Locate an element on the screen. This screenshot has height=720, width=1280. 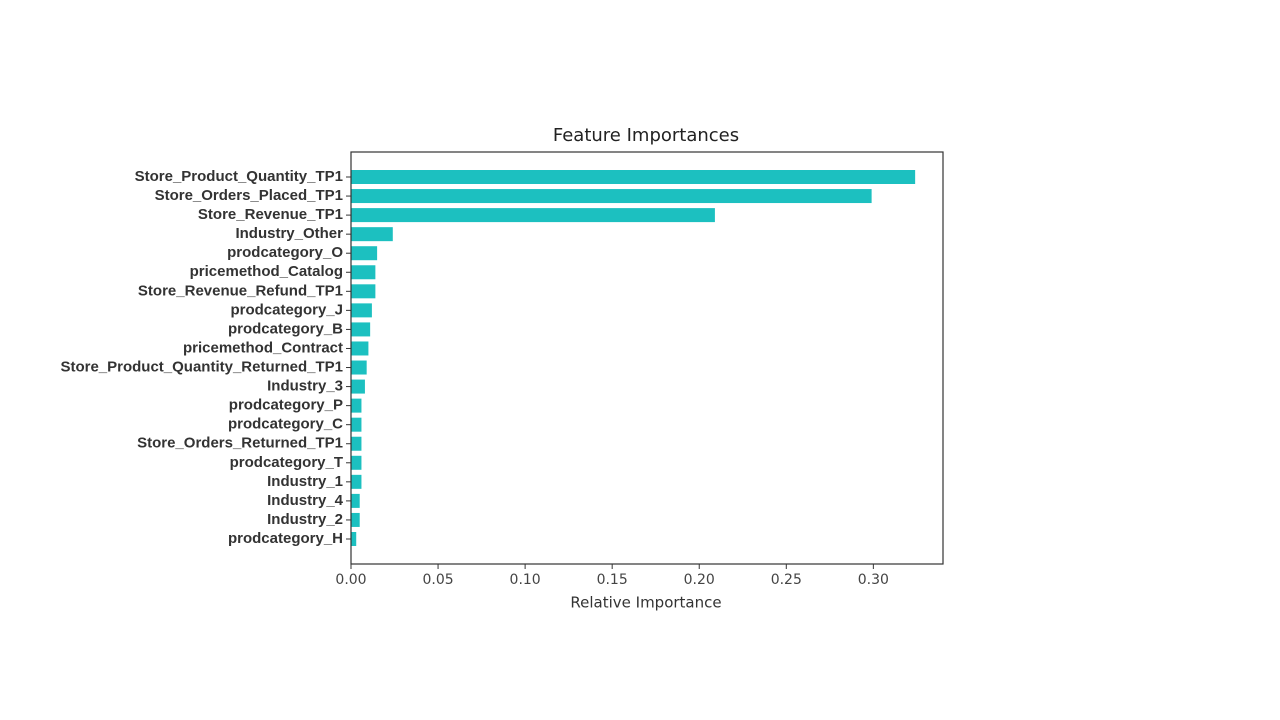
y-tick-label: Store_Orders_Placed_TP1 is located at coordinates (249, 195).